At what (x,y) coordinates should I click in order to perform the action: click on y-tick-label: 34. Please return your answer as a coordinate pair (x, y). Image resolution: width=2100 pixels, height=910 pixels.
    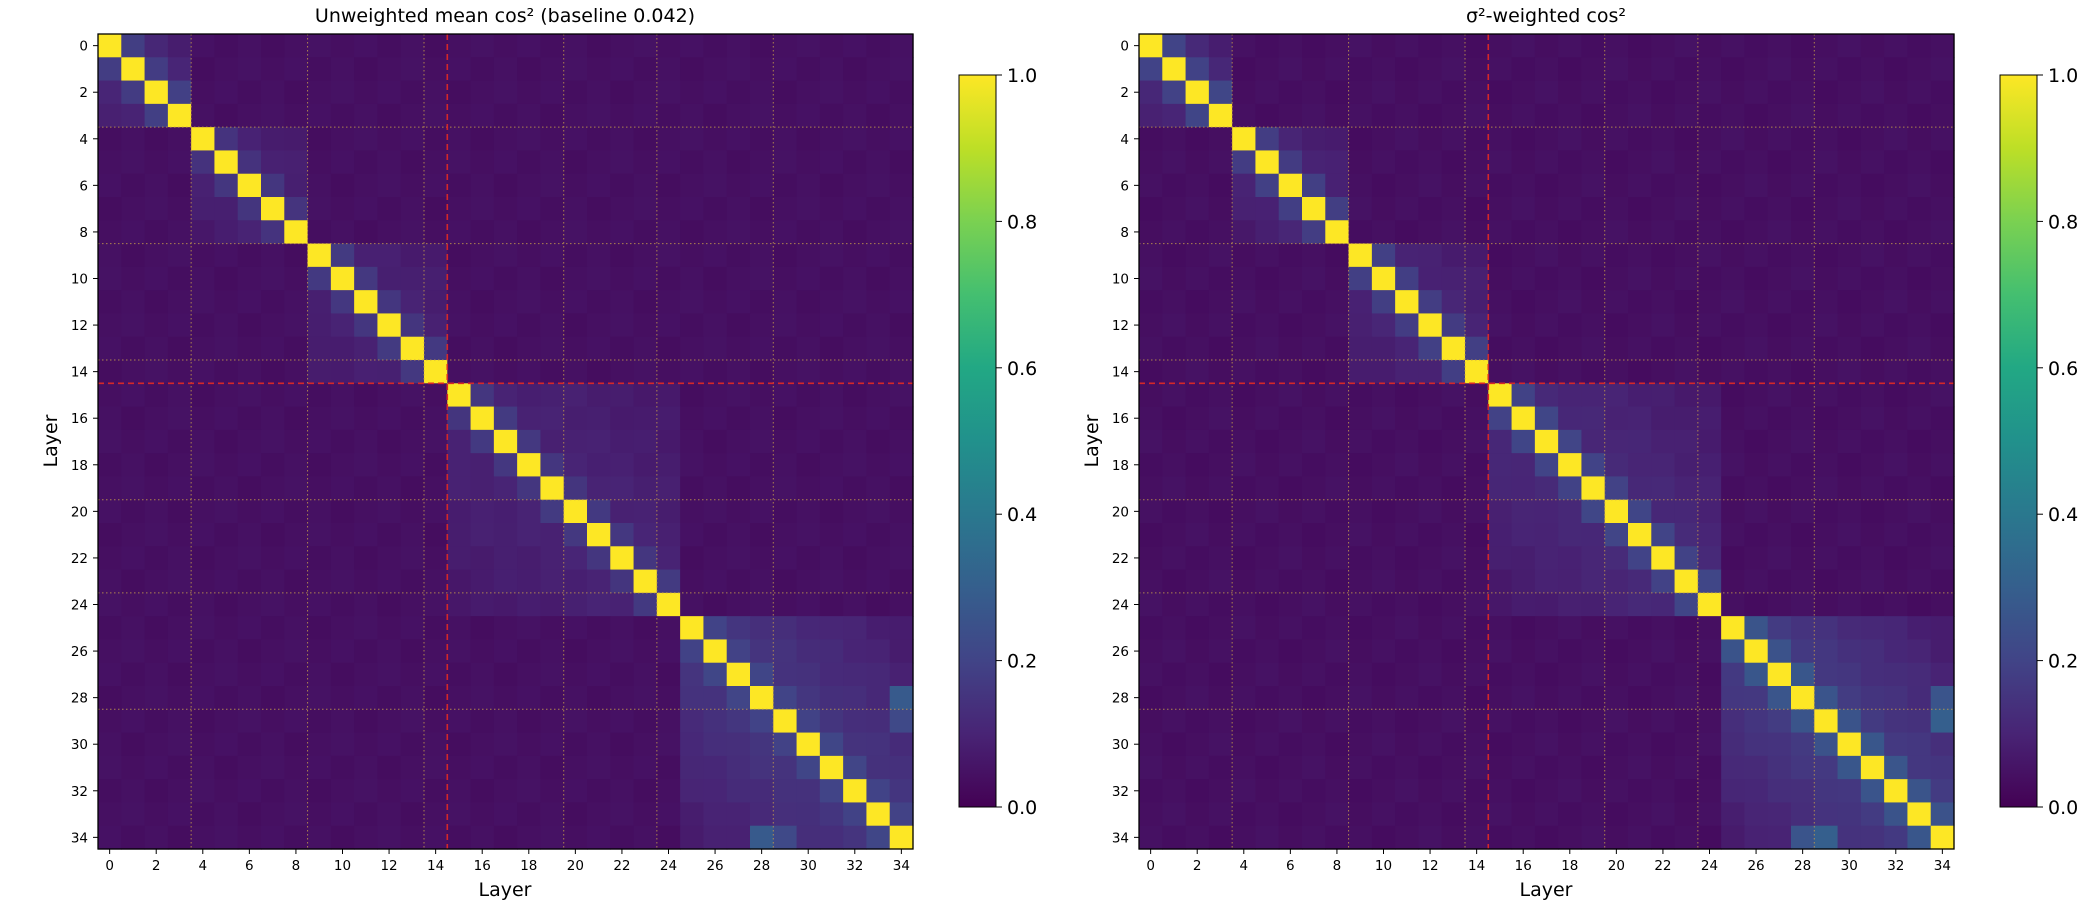
    Looking at the image, I should click on (79, 838).